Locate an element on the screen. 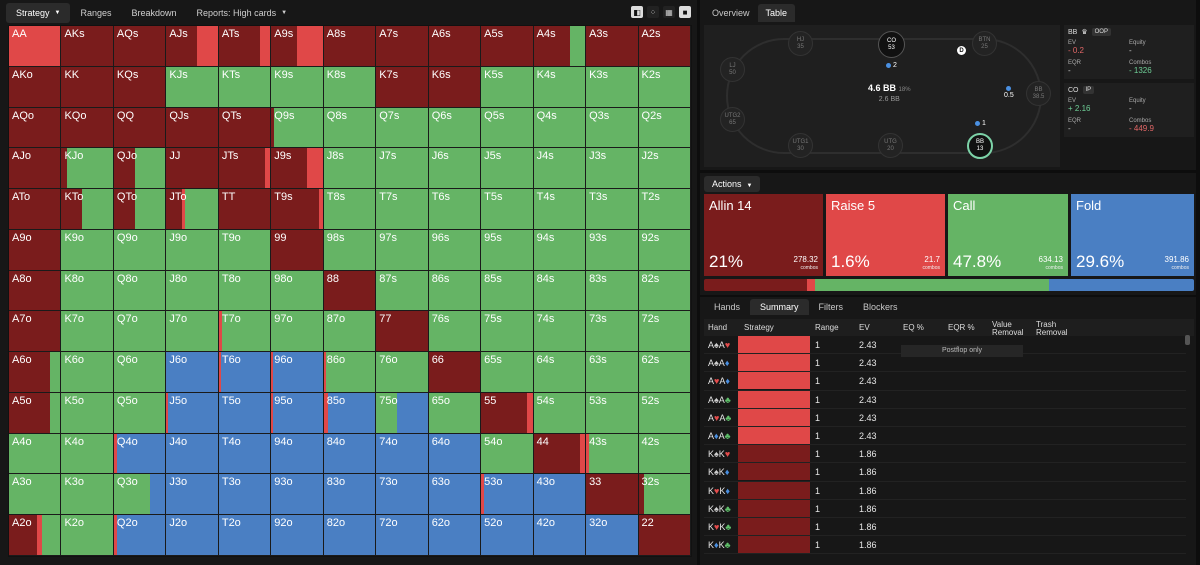 The image size is (1200, 565). hand-cell: A4s is located at coordinates (560, 46).